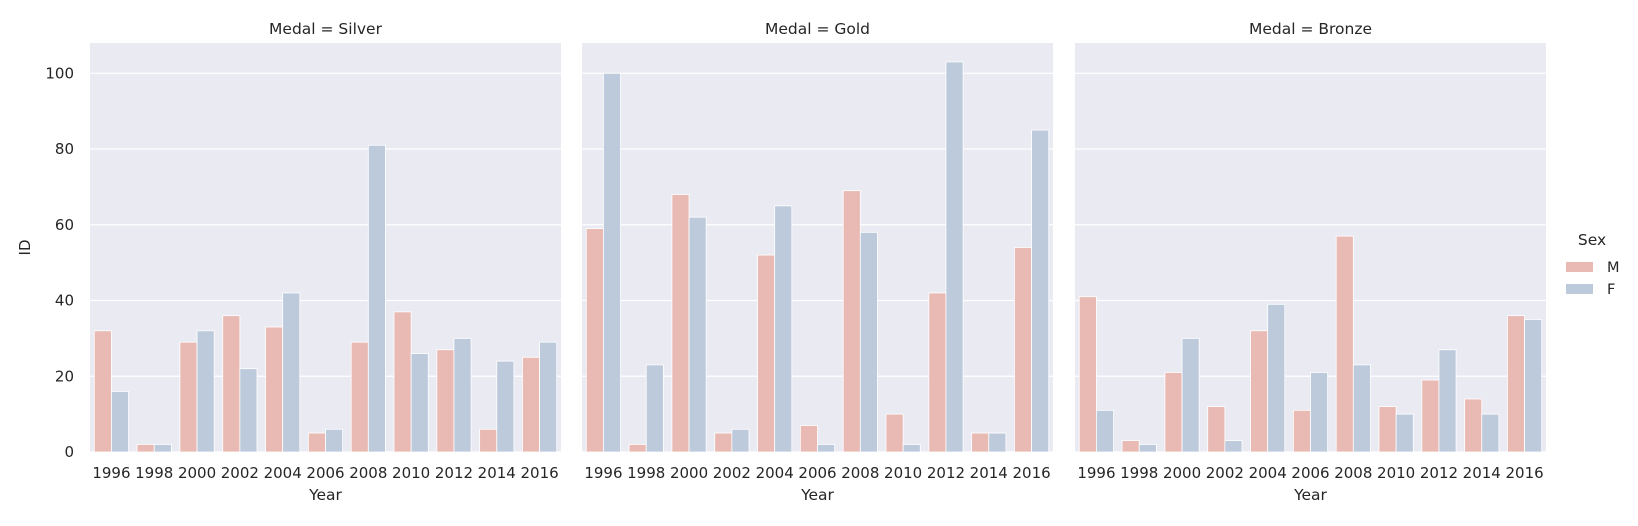 This screenshot has height=526, width=1638. I want to click on y-tick-label: 40, so click(64, 301).